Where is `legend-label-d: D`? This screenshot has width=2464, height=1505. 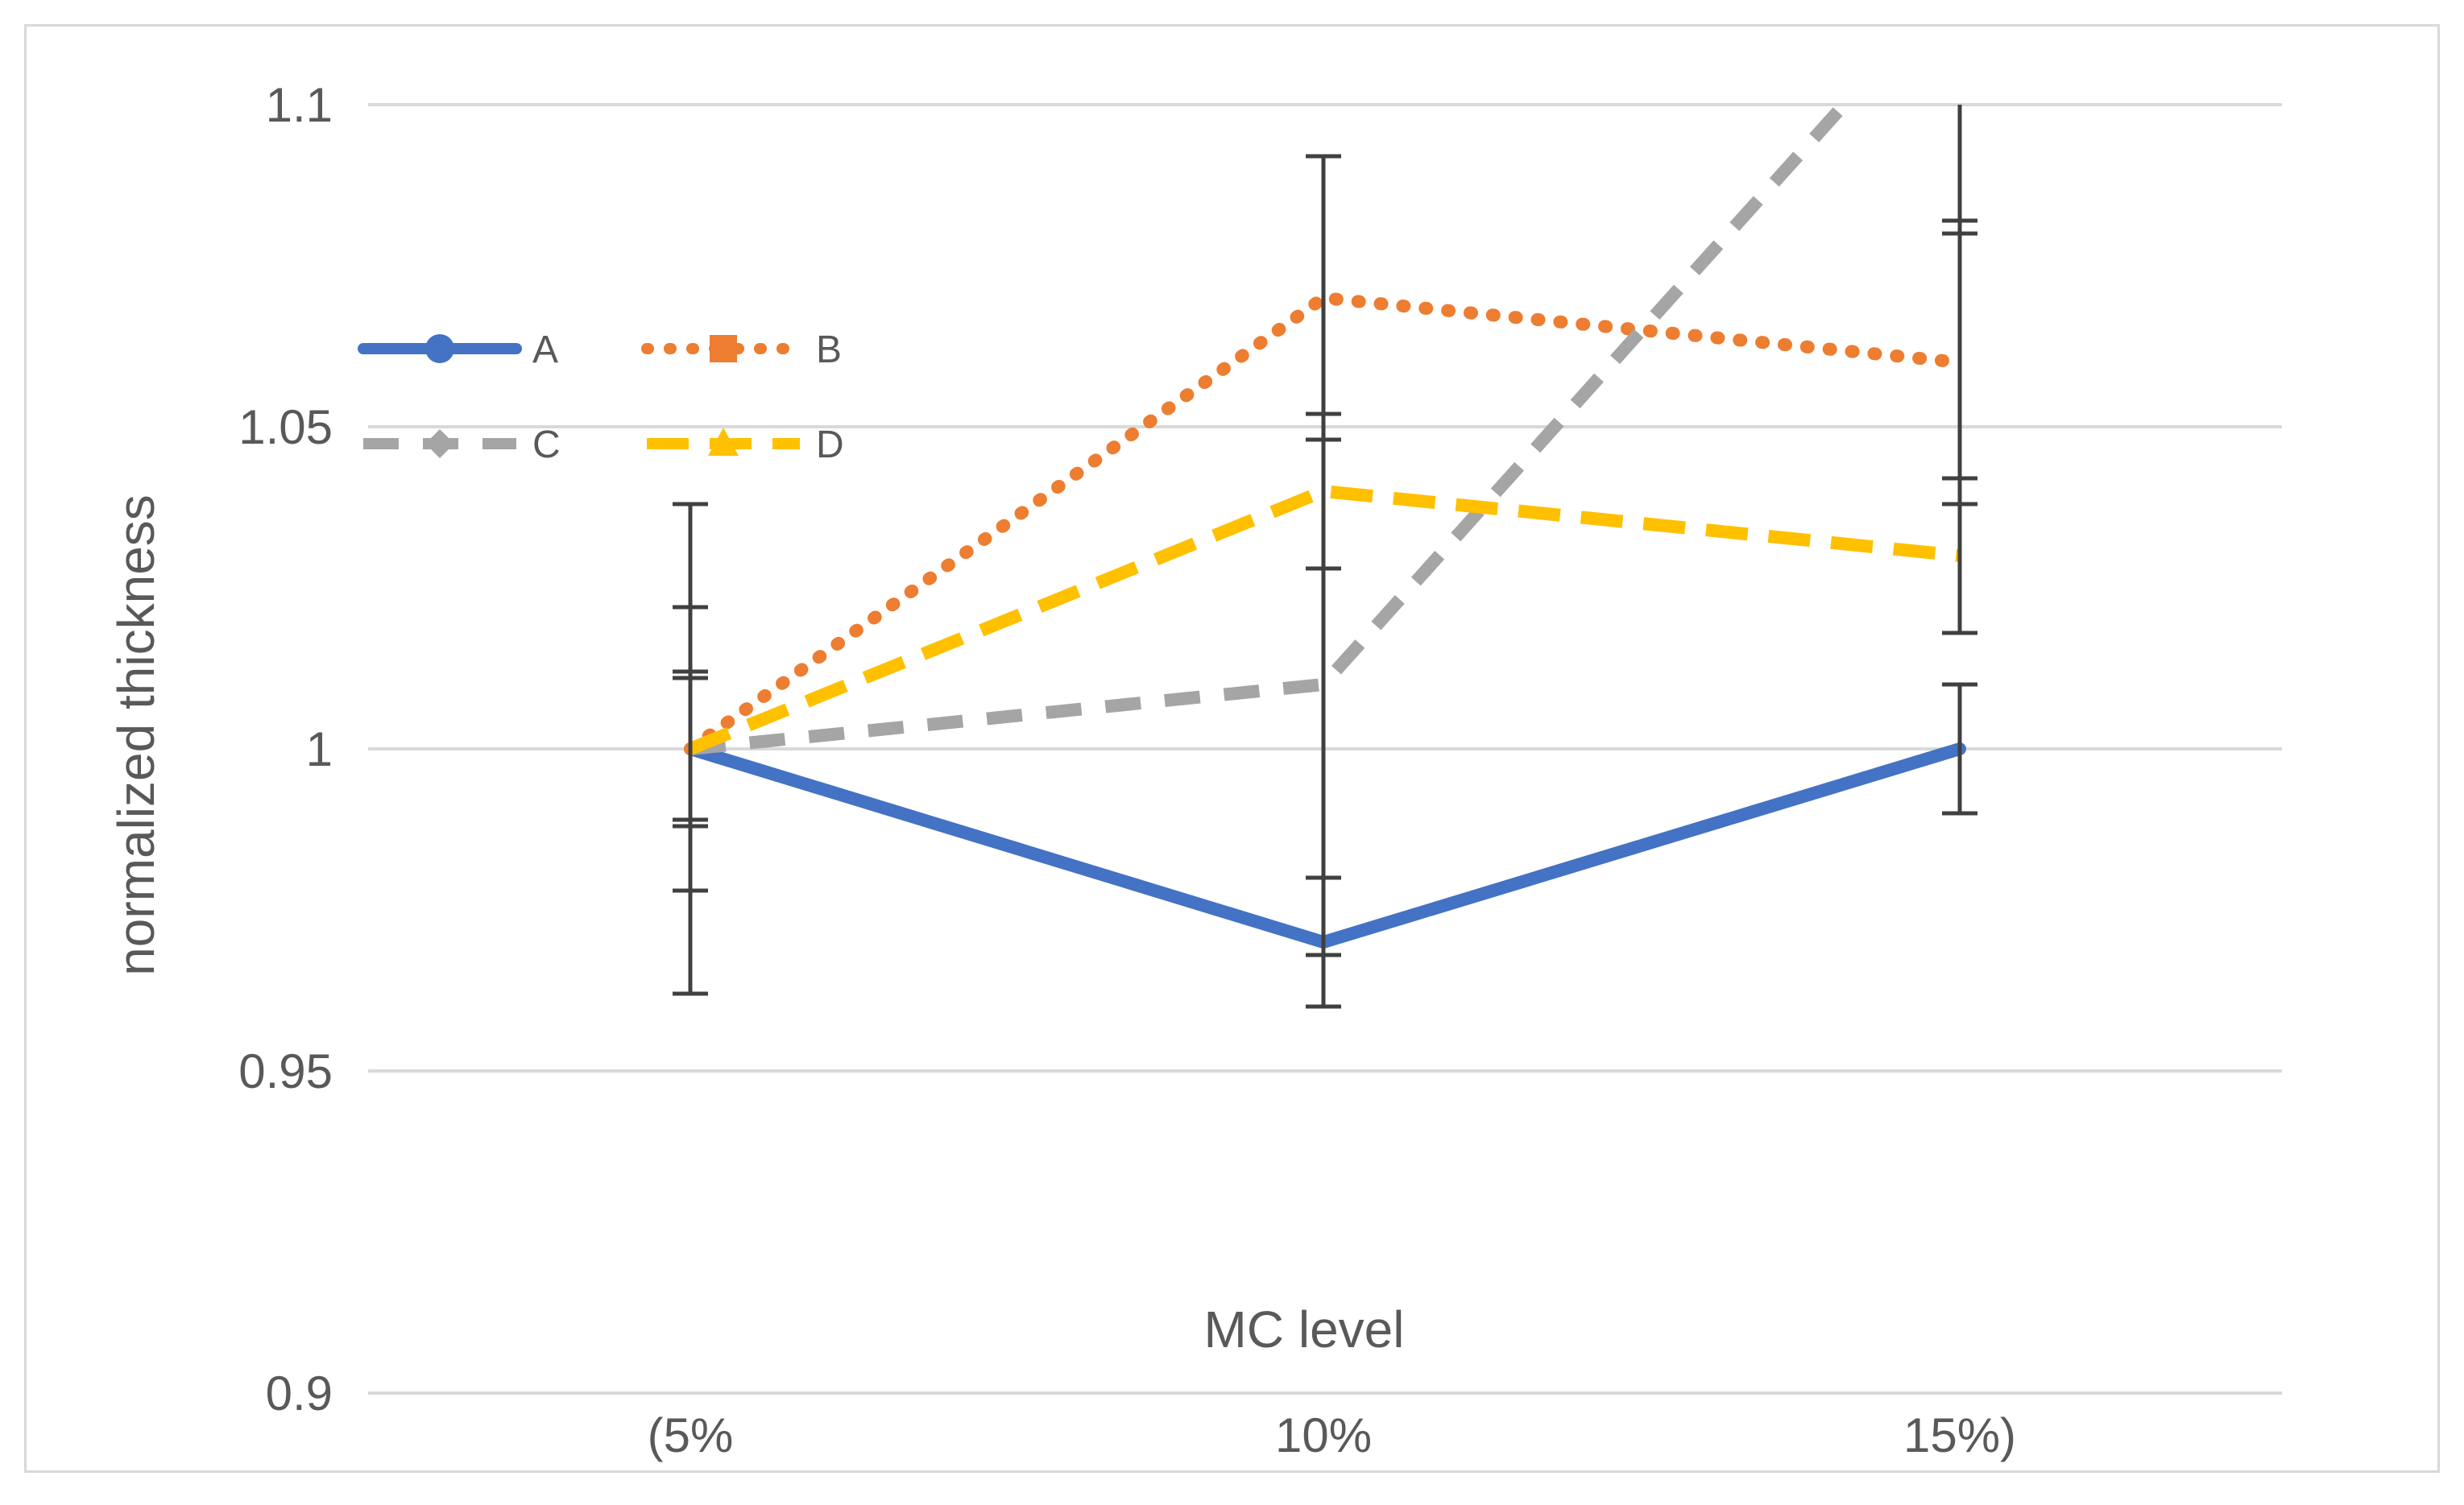 legend-label-d: D is located at coordinates (830, 445).